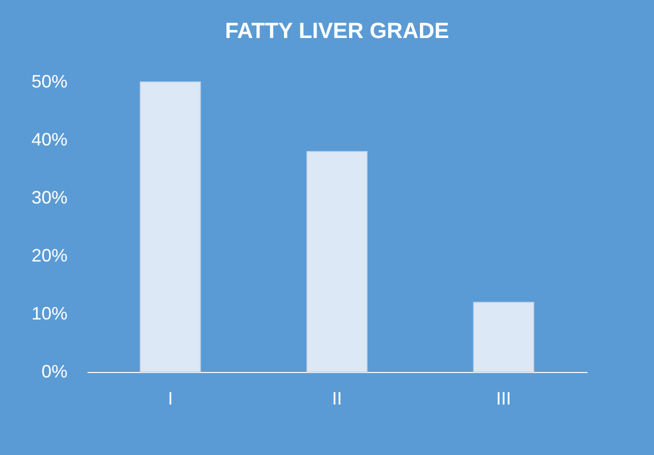 This screenshot has width=654, height=455. What do you see at coordinates (337, 30) in the screenshot?
I see `chart-title: FATTY LIVER GRADE` at bounding box center [337, 30].